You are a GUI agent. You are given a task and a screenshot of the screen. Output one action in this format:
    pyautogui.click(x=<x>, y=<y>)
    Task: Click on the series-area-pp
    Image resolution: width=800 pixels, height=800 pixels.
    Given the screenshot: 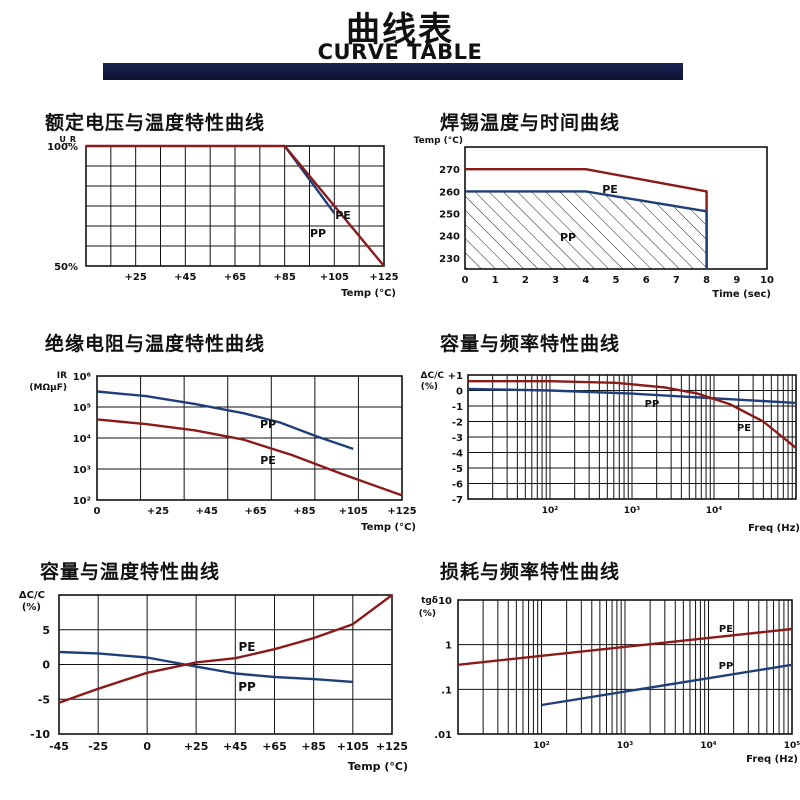 What is the action you would take?
    pyautogui.click(x=586, y=230)
    